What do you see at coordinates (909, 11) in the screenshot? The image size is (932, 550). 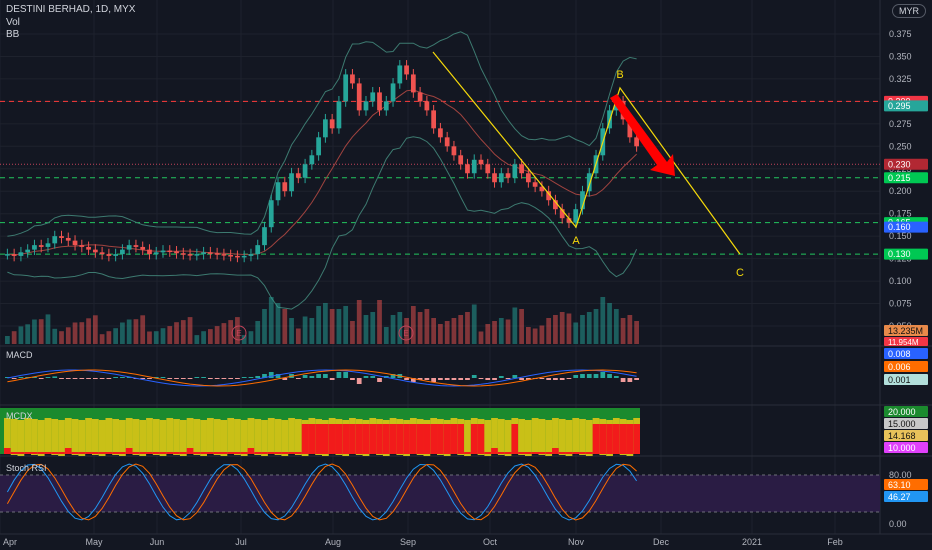 I see `currency-badge: MYR` at bounding box center [909, 11].